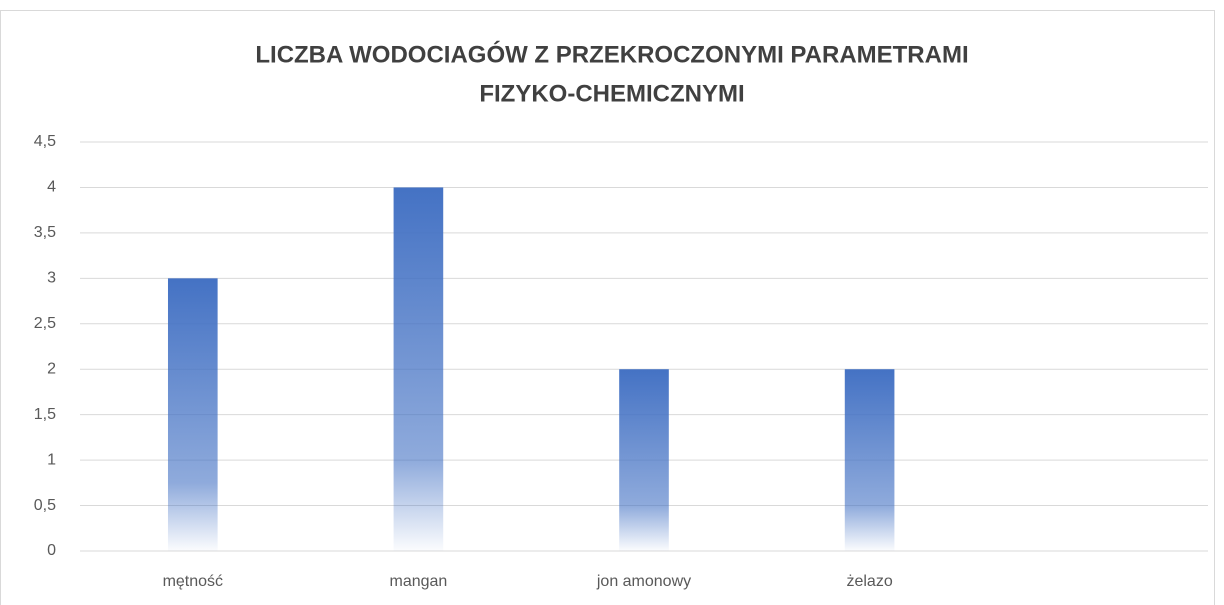 This screenshot has width=1224, height=605. Describe the element at coordinates (418, 581) in the screenshot. I see `x-tick-label: mangan` at that location.